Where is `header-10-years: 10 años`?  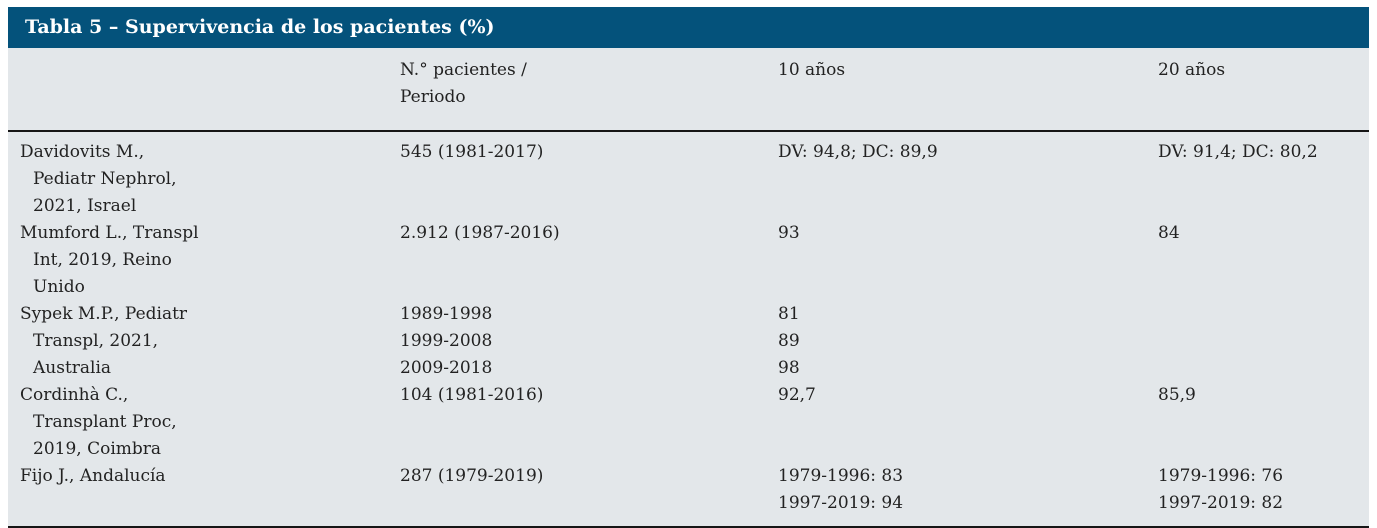
header-10-years: 10 años is located at coordinates (968, 70).